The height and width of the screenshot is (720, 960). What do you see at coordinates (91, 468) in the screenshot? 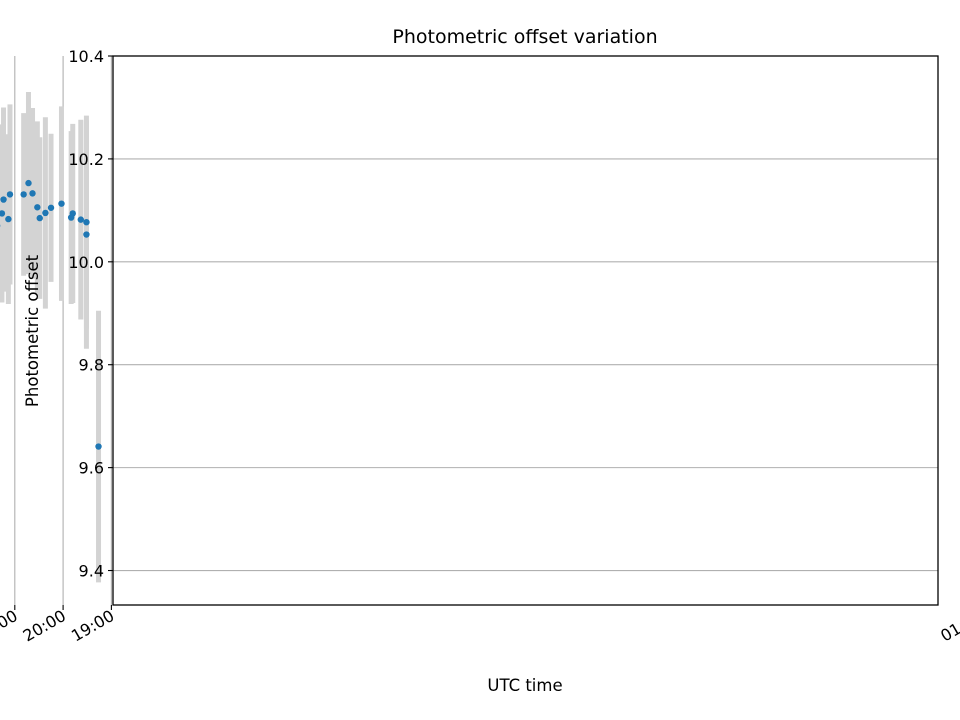
I see `y-tick-label: 9.6` at bounding box center [91, 468].